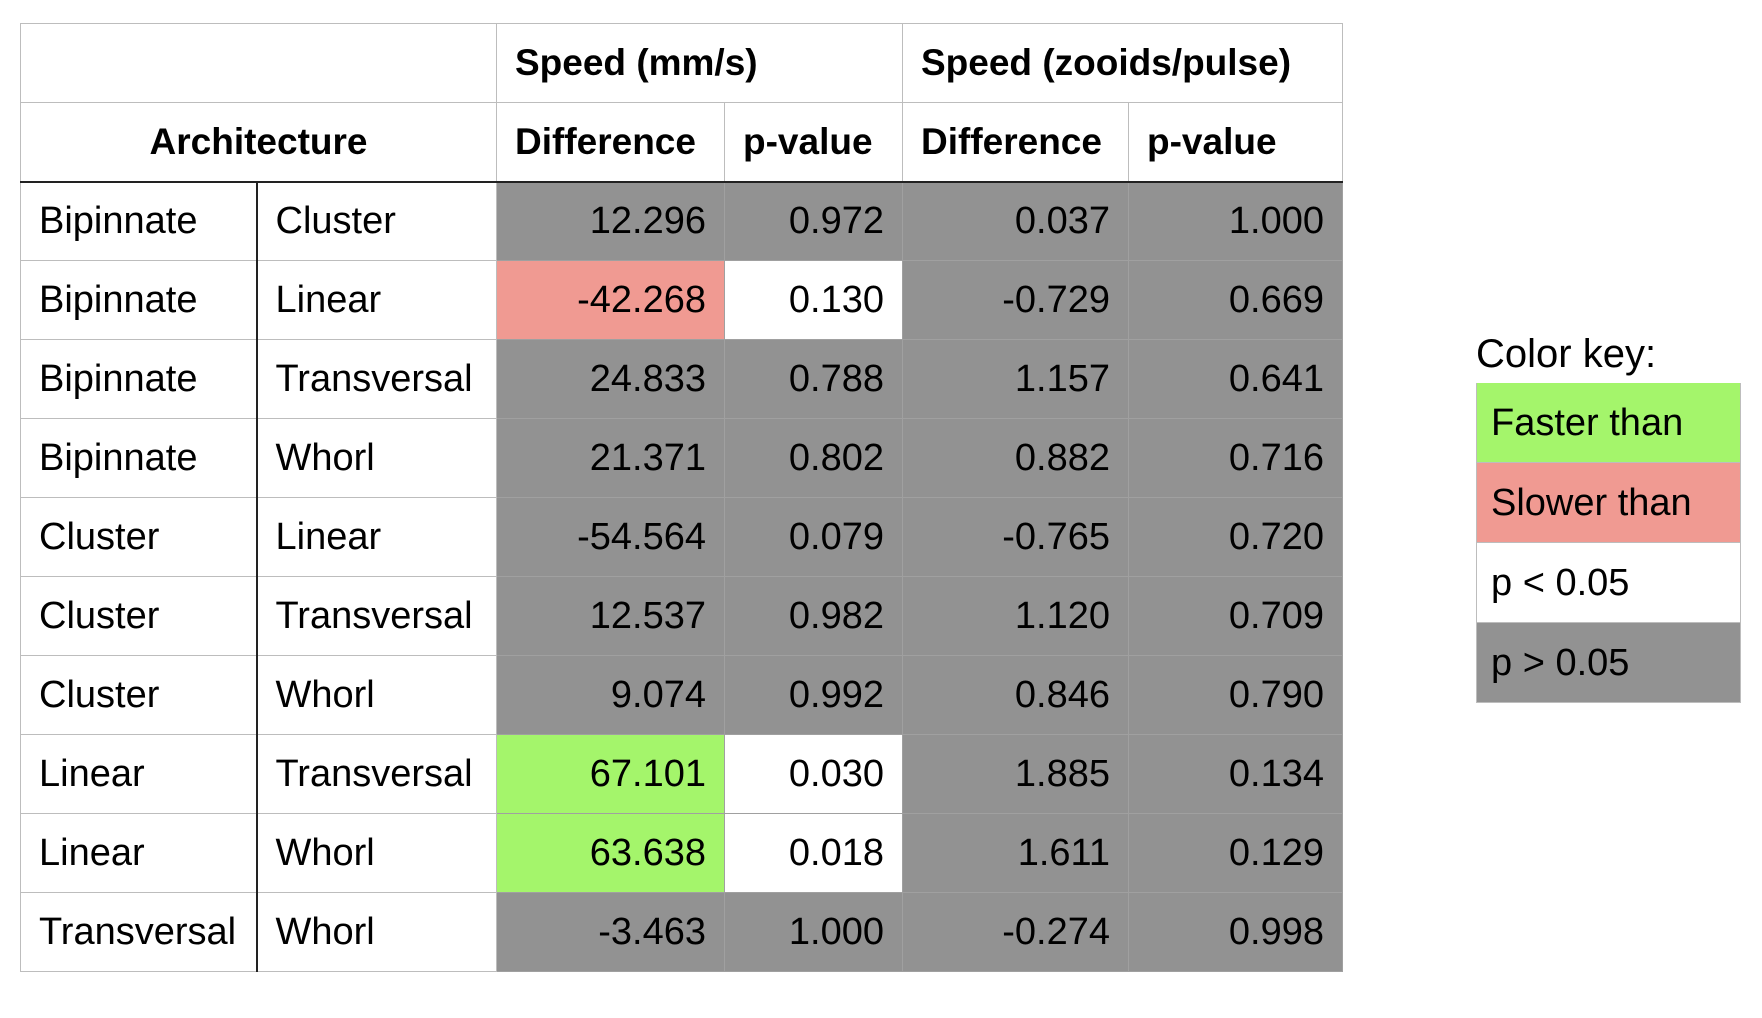  What do you see at coordinates (813, 616) in the screenshot?
I see `mm-pvalue-cell: 0.982` at bounding box center [813, 616].